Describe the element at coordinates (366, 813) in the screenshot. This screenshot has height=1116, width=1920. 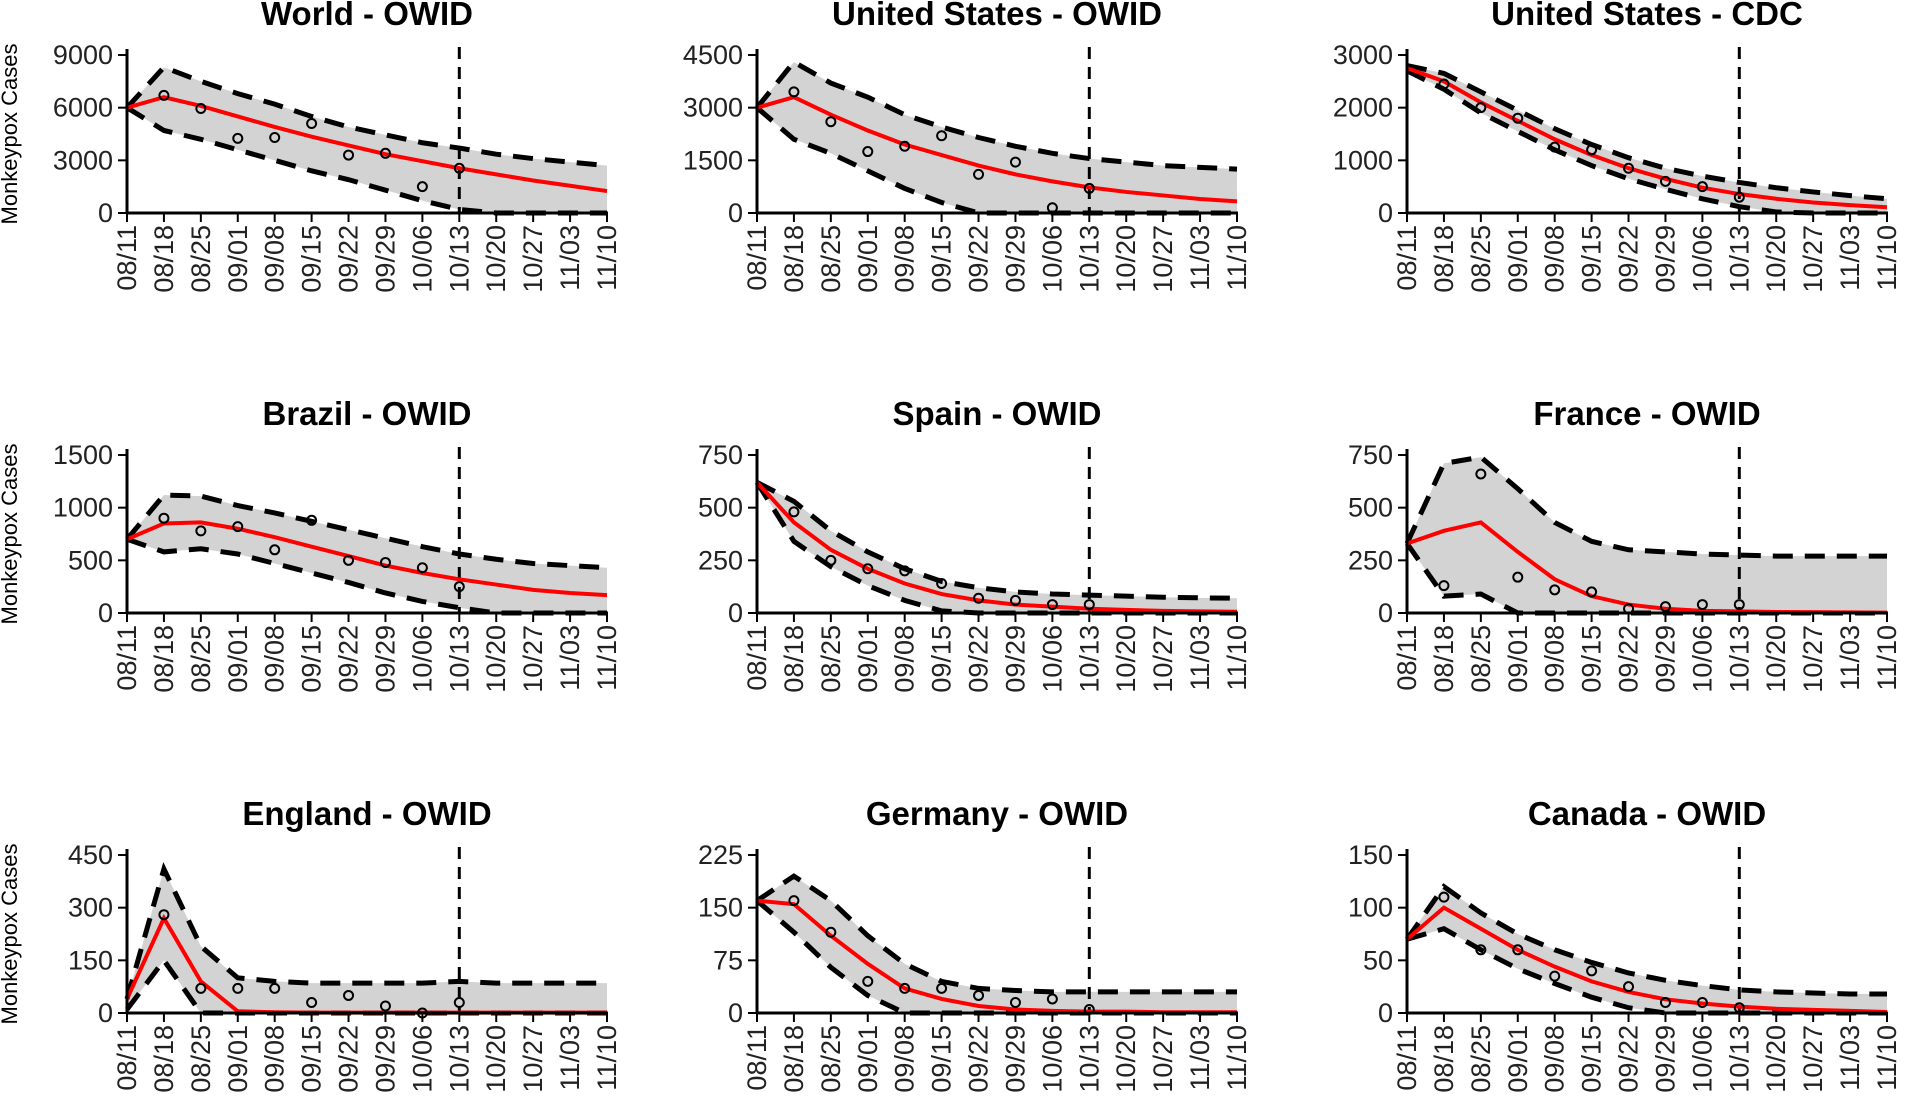
I see `panel-title: England - OWID` at that location.